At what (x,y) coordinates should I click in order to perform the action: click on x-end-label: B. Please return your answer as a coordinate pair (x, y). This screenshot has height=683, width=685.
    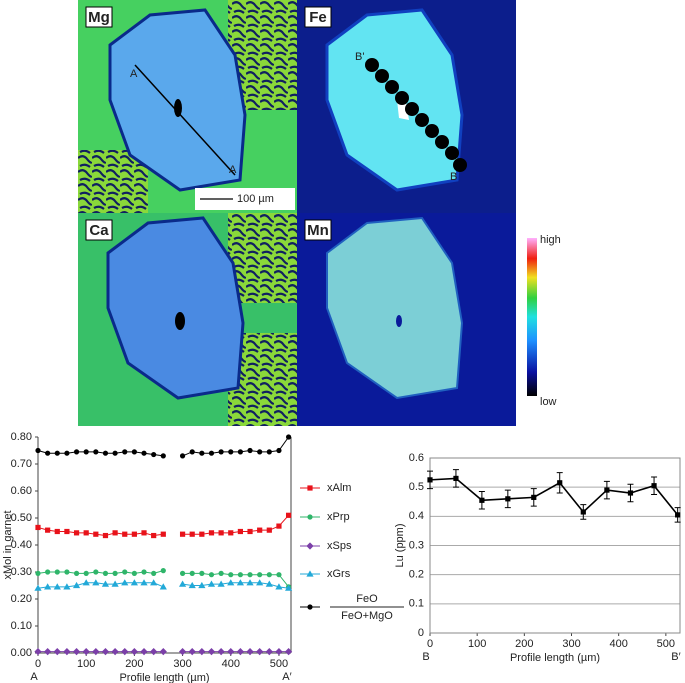
    Looking at the image, I should click on (425, 657).